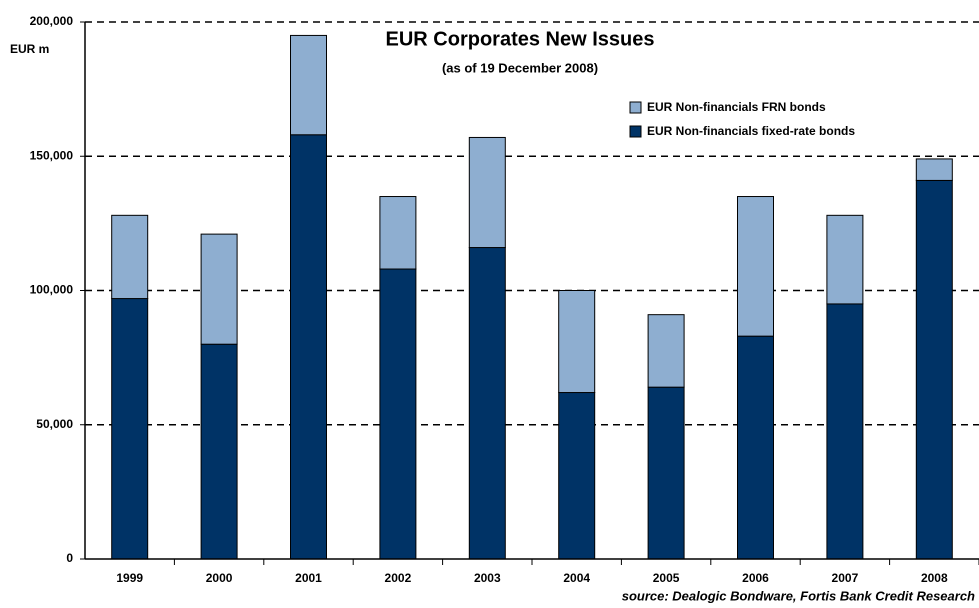 The width and height of the screenshot is (979, 608). I want to click on x-tick-label: 2002, so click(398, 578).